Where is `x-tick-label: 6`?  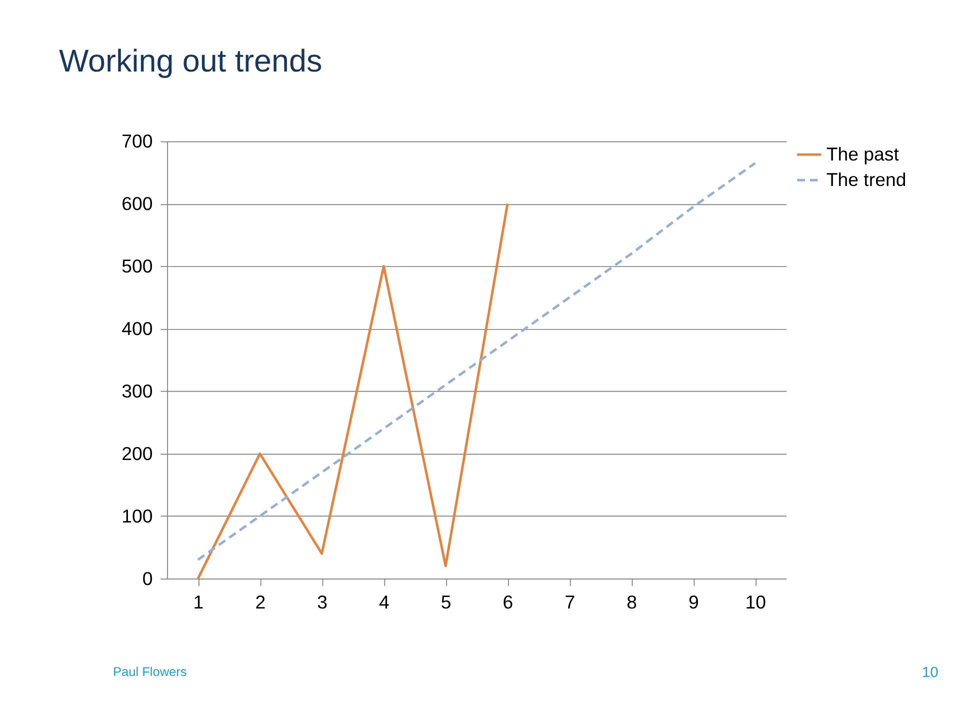 x-tick-label: 6 is located at coordinates (508, 601).